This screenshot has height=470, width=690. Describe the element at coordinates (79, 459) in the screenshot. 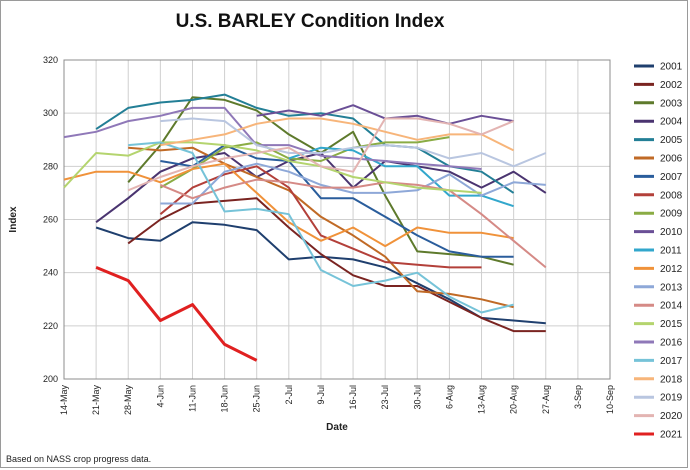

I see `chart-footnote: Based on NASS crop progress data.` at that location.